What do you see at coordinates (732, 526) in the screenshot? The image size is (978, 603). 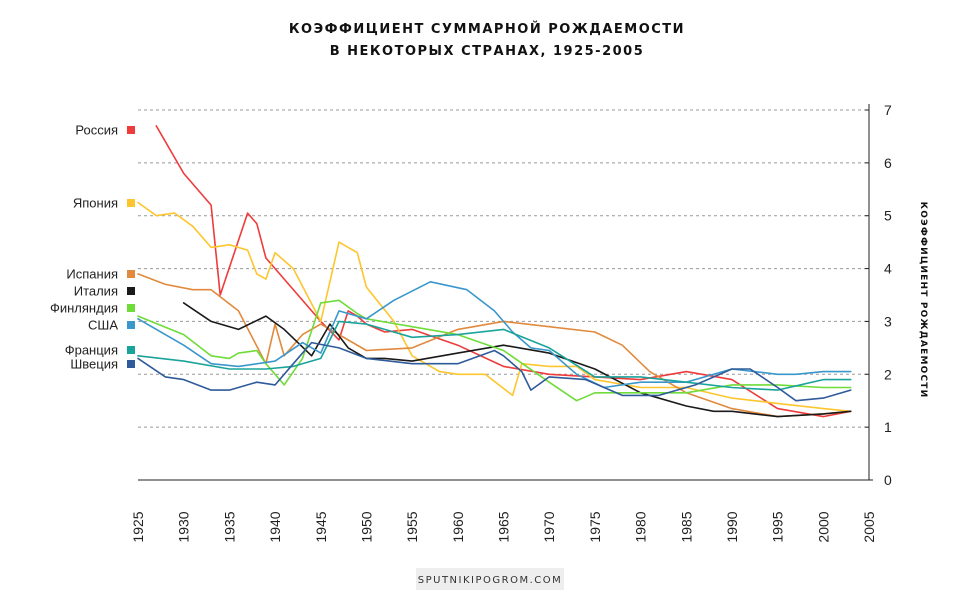 I see `x-tick-label-1990: 1990` at bounding box center [732, 526].